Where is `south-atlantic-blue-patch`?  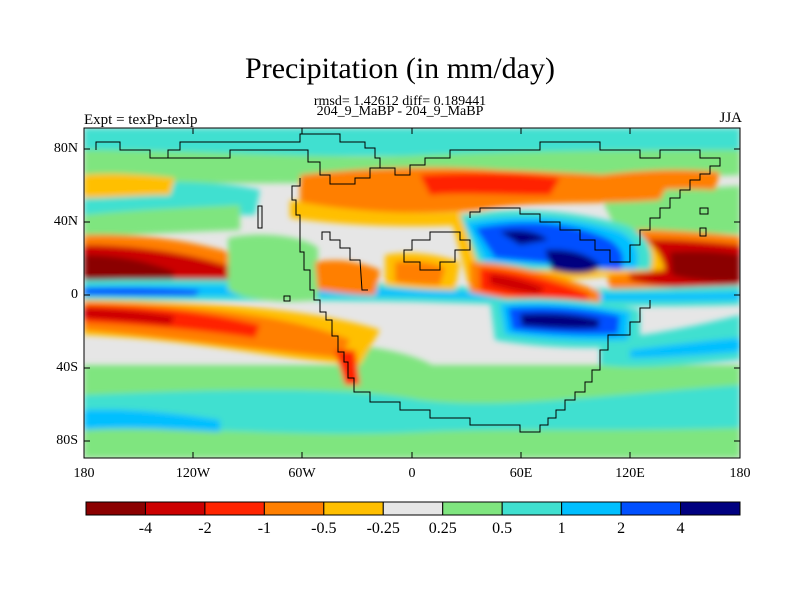
south-atlantic-blue-patch is located at coordinates (152, 420).